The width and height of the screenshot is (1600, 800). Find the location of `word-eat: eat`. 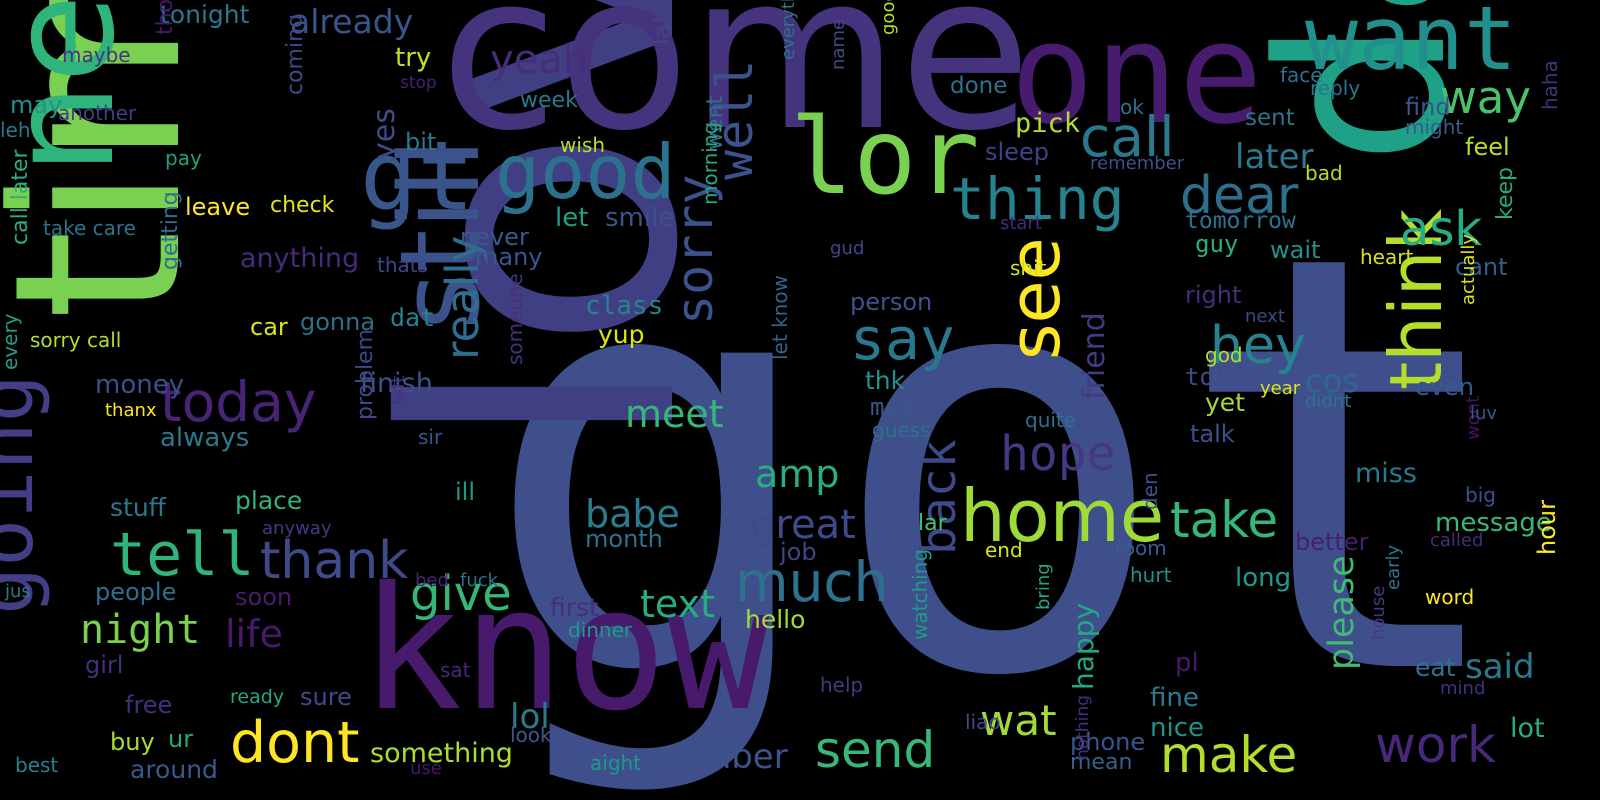

word-eat: eat is located at coordinates (1435, 667).